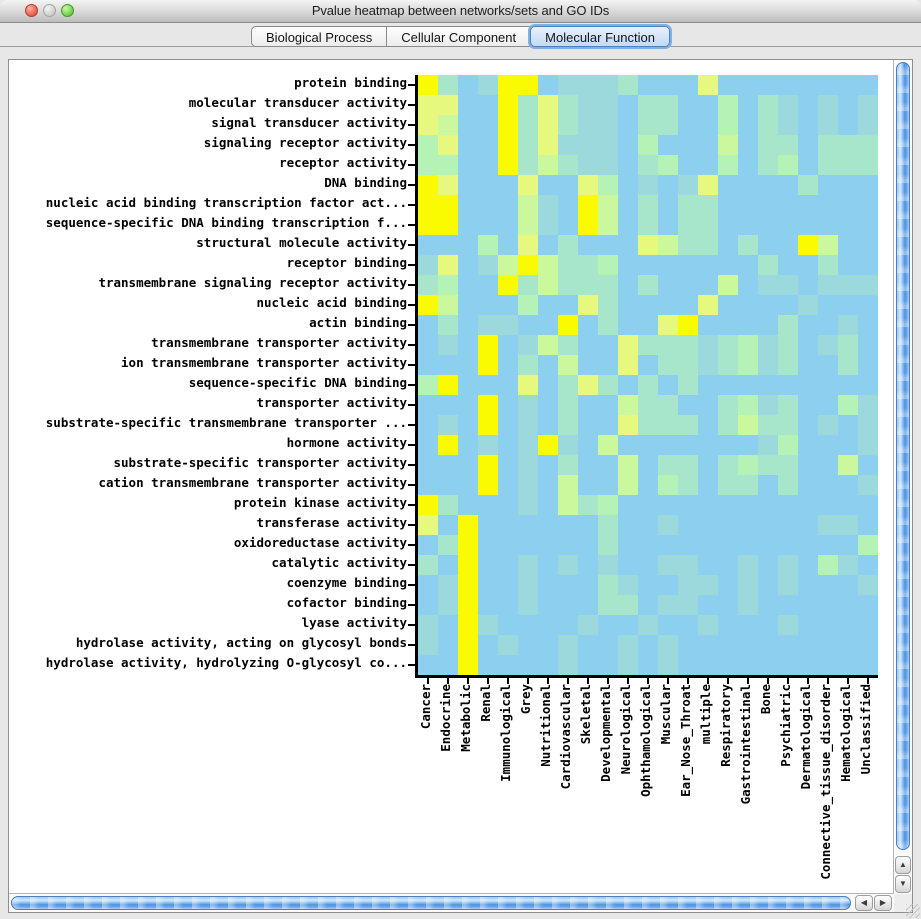 The width and height of the screenshot is (921, 919). I want to click on tab-biological-process: Biological Process, so click(319, 36).